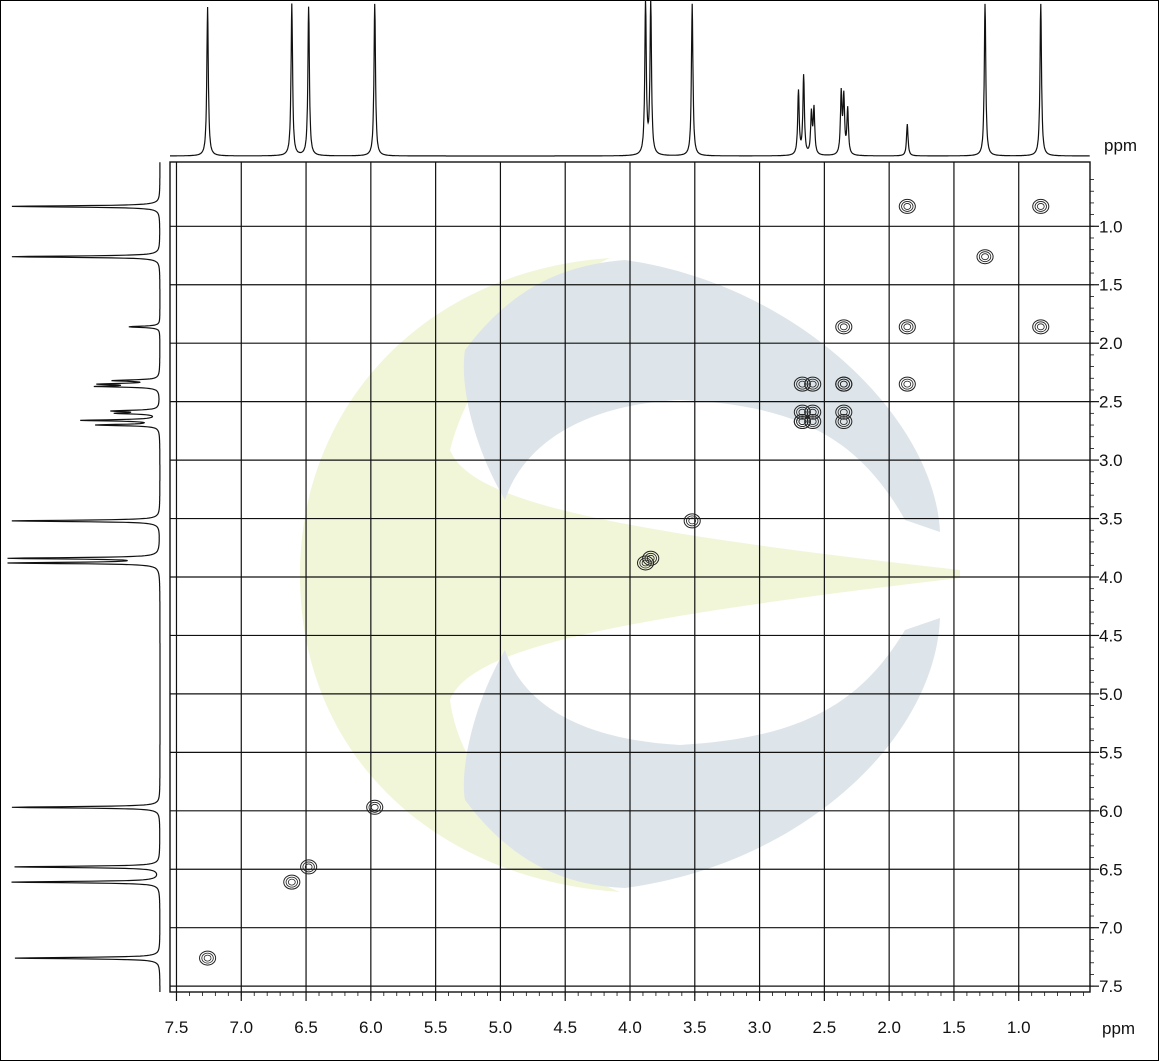 This screenshot has height=1061, width=1159. Describe the element at coordinates (1111, 869) in the screenshot. I see `y-tick-label: 6.5` at that location.